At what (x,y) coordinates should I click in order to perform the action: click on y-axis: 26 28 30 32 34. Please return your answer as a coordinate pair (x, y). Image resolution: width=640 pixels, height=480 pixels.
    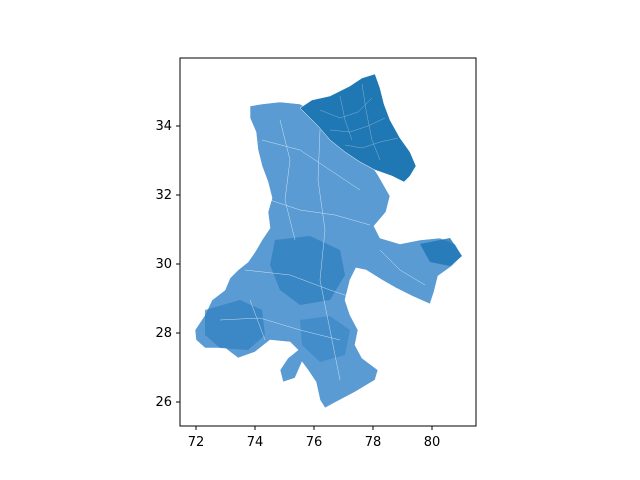
    Looking at the image, I should click on (167, 264).